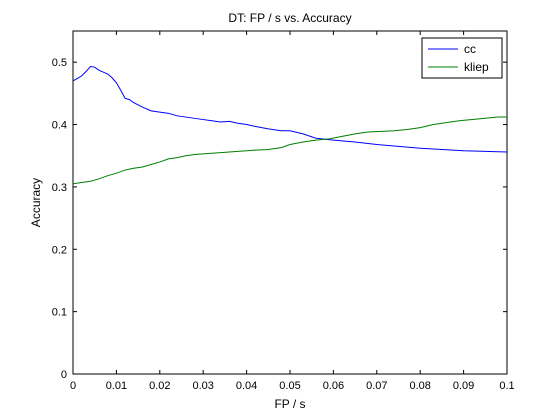 The width and height of the screenshot is (560, 420). What do you see at coordinates (59, 126) in the screenshot?
I see `y-tick-label: 0.4` at bounding box center [59, 126].